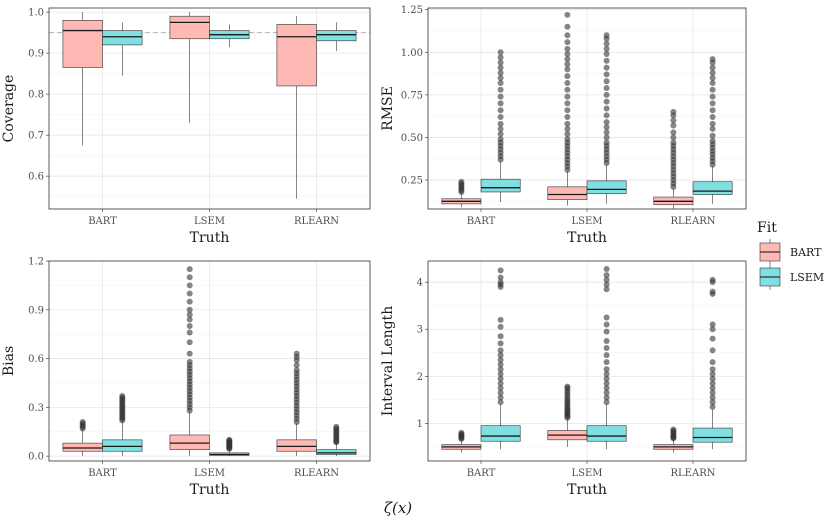  Describe the element at coordinates (412, 10) in the screenshot. I see `y-tick-label: 1.25` at that location.